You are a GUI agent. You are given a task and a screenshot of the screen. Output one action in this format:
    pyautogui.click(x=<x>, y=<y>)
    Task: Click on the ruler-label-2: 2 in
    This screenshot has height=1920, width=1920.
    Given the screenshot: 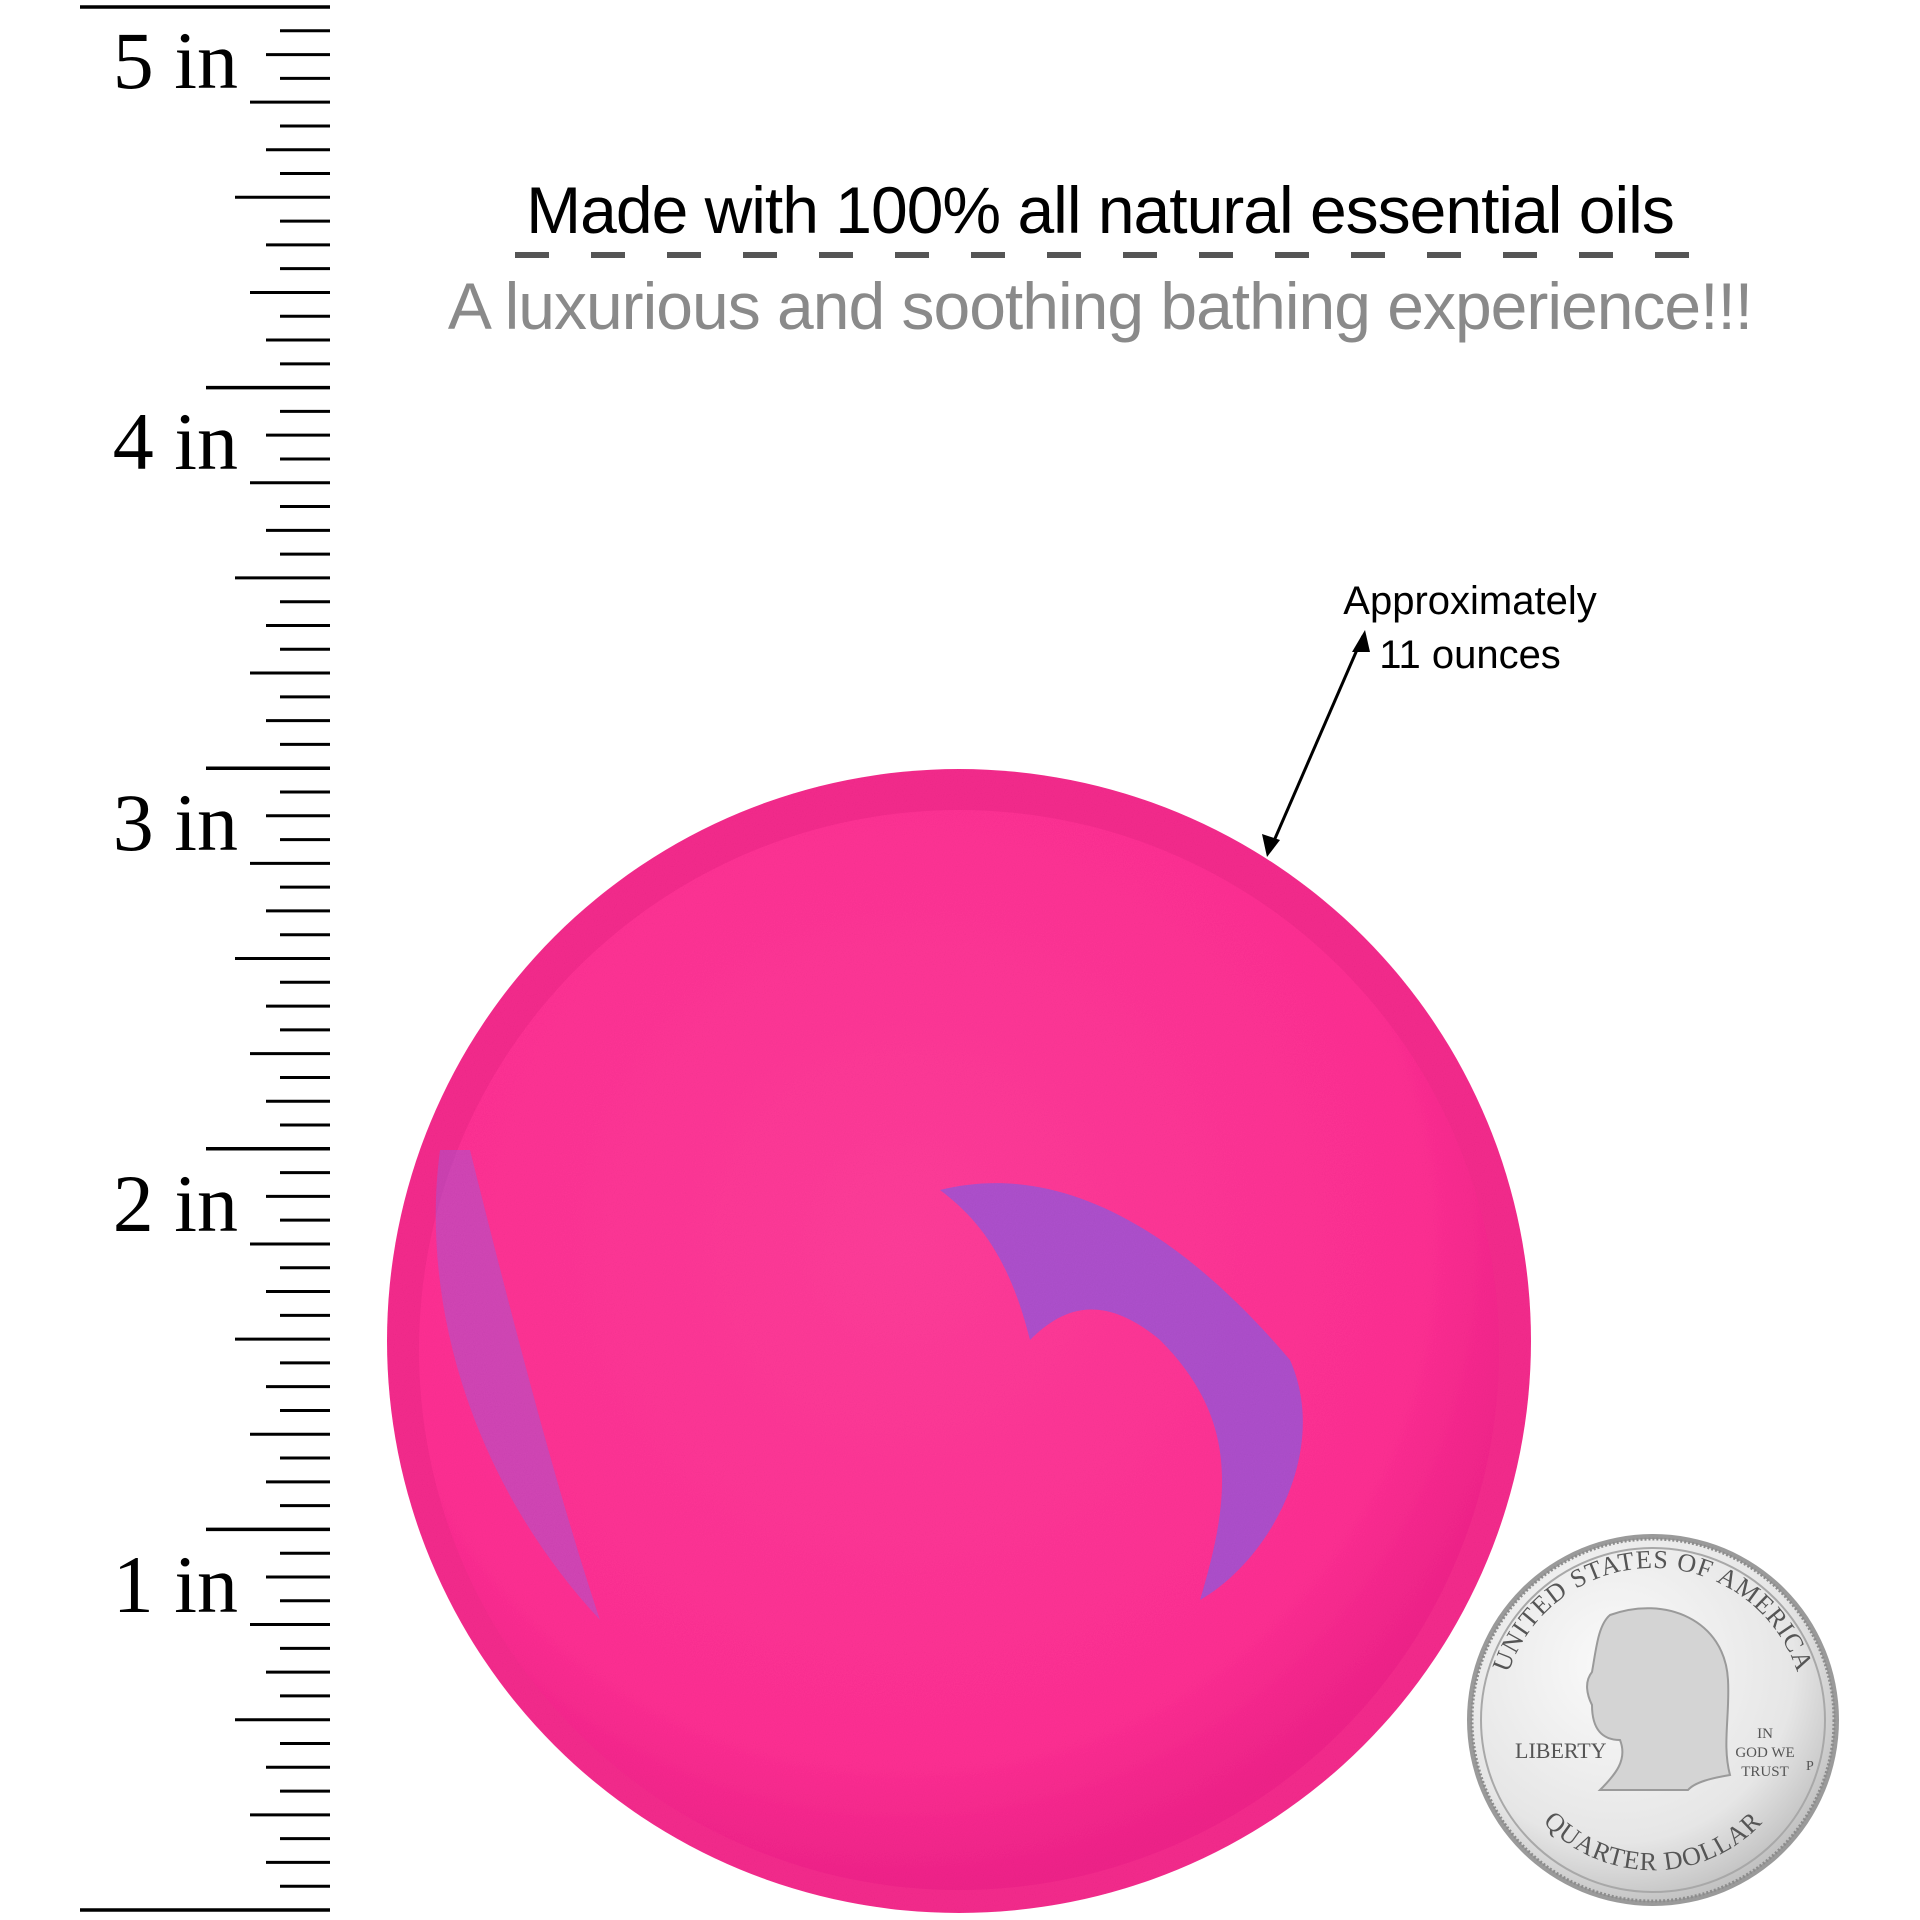 What is the action you would take?
    pyautogui.click(x=175, y=1203)
    